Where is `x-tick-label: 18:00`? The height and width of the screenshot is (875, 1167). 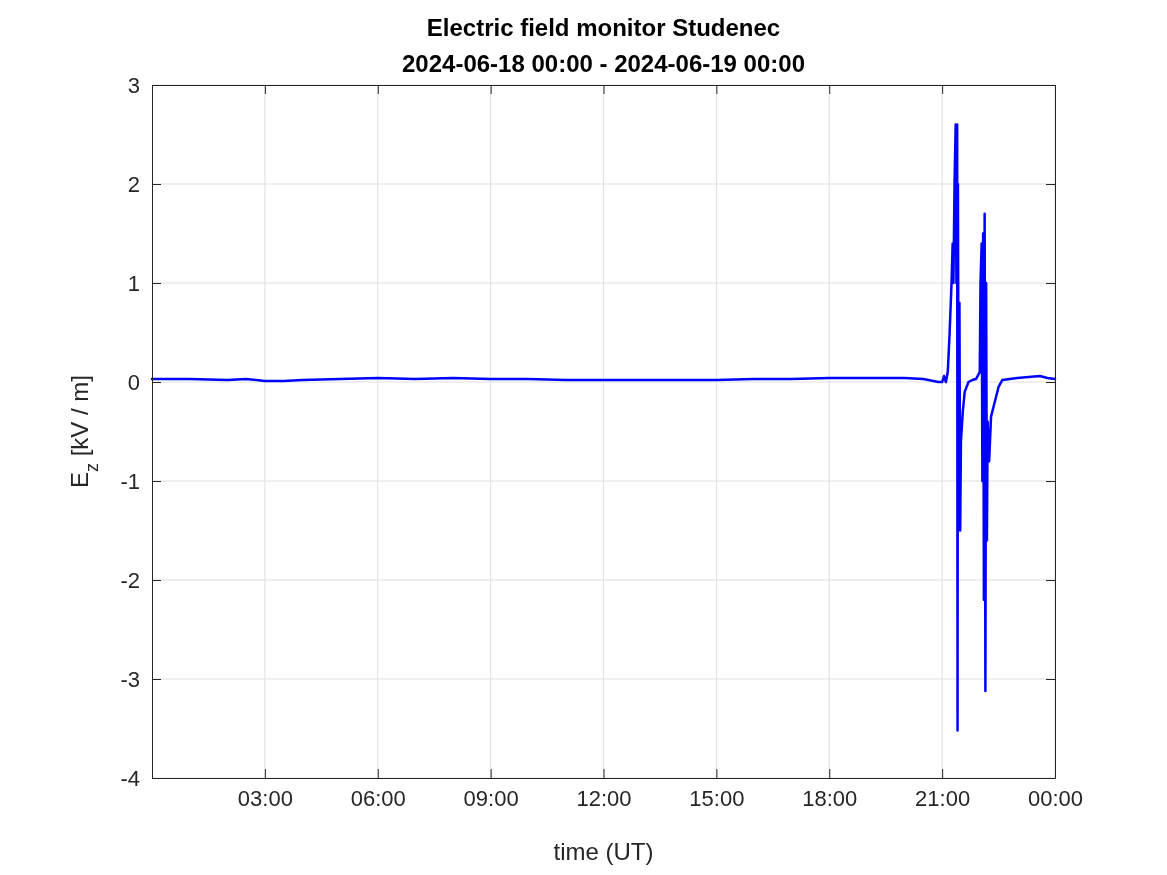
x-tick-label: 18:00 is located at coordinates (830, 798).